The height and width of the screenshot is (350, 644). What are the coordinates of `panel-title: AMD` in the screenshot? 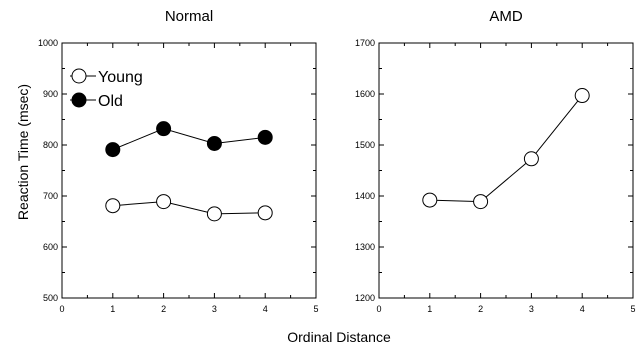 It's located at (506, 16).